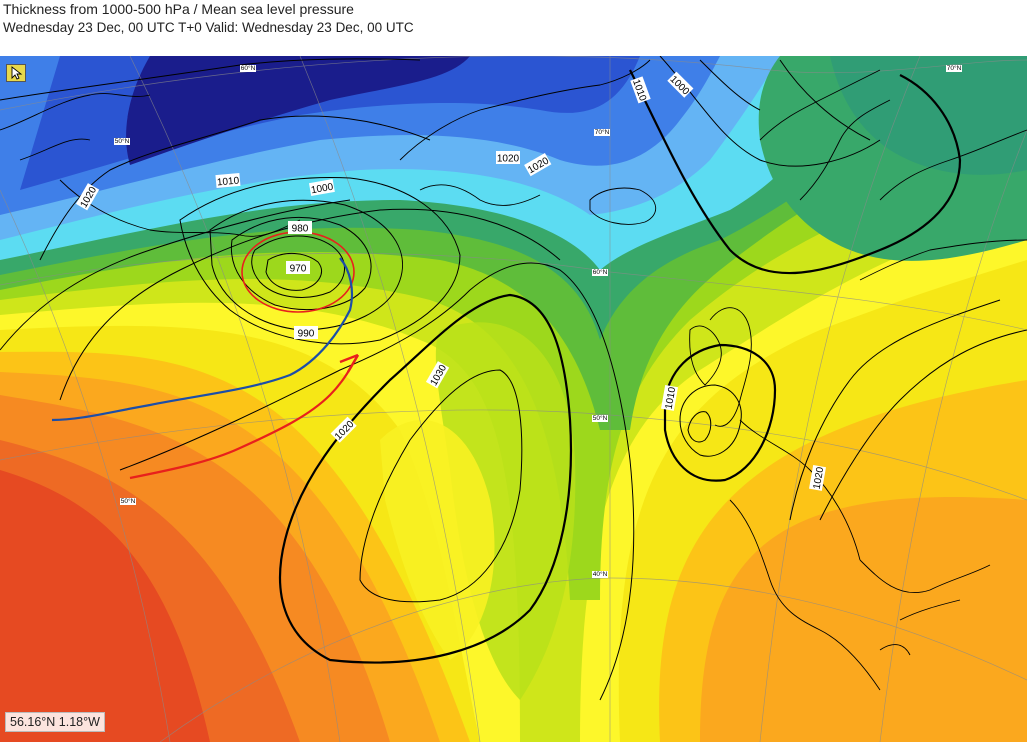  Describe the element at coordinates (349, 363) in the screenshot. I see `warm-front-arrowhead` at that location.